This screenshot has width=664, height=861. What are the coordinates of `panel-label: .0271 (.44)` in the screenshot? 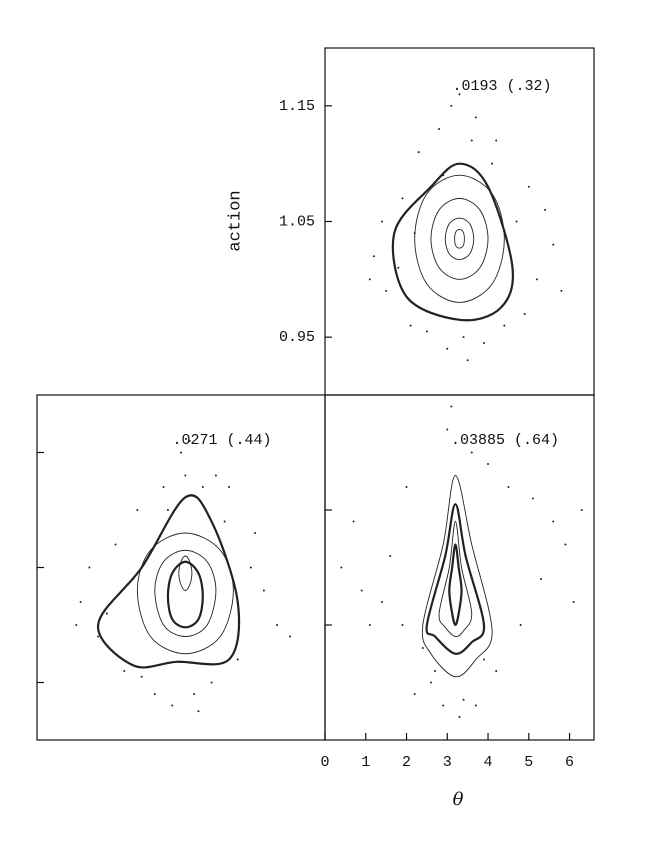 It's located at (221, 440).